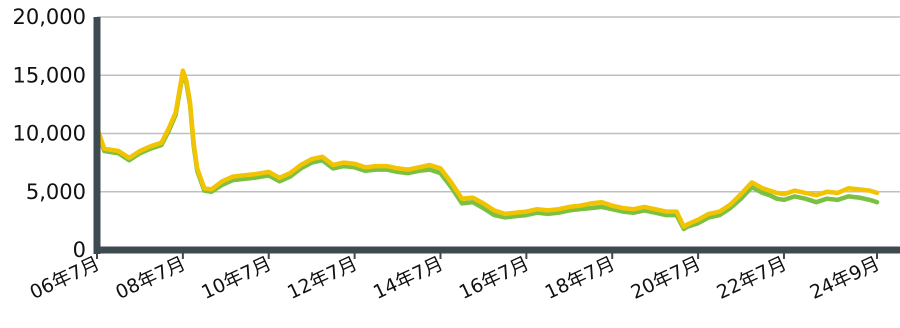 The image size is (900, 328). I want to click on x-tick-label: 14年7月, so click(408, 278).